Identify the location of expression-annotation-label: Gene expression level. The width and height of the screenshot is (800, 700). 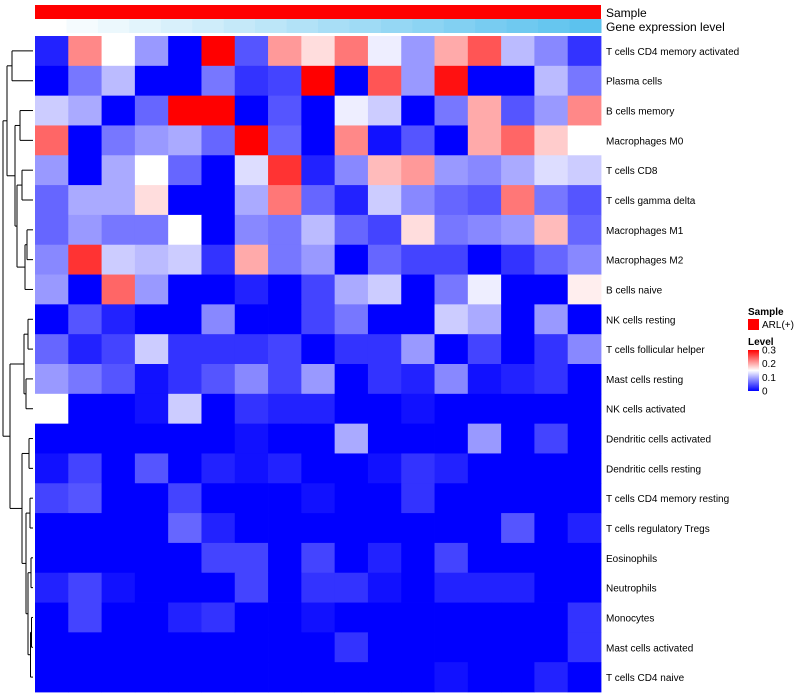
(665, 27).